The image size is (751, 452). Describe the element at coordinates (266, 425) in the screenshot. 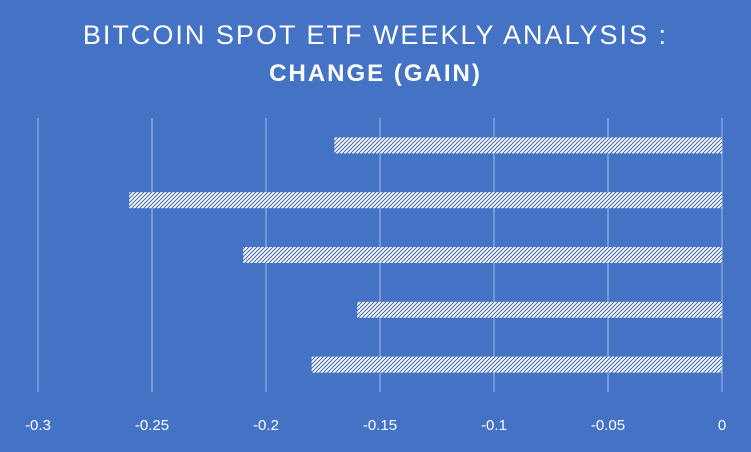

I see `x-tick-label: -0.2` at that location.